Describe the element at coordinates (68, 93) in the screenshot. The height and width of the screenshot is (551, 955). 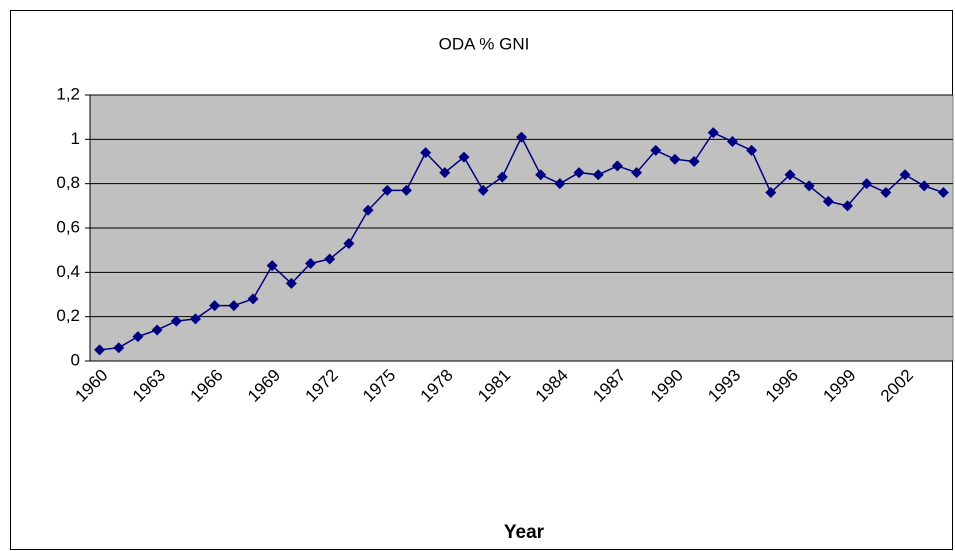
I see `y-tick-label: 1,2` at that location.